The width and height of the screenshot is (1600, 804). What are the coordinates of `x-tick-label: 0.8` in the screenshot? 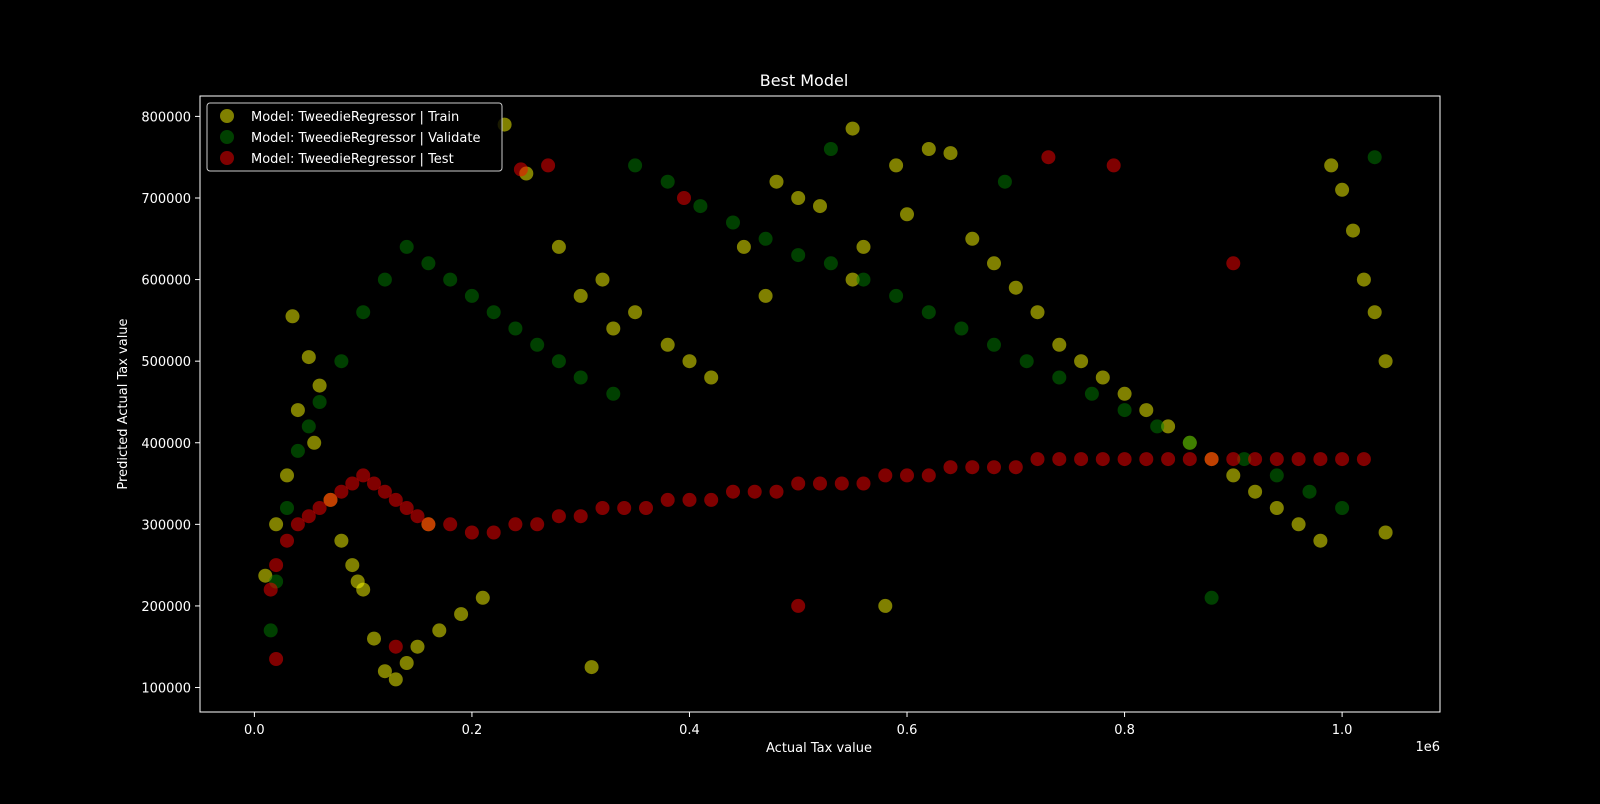 It's located at (1124, 730).